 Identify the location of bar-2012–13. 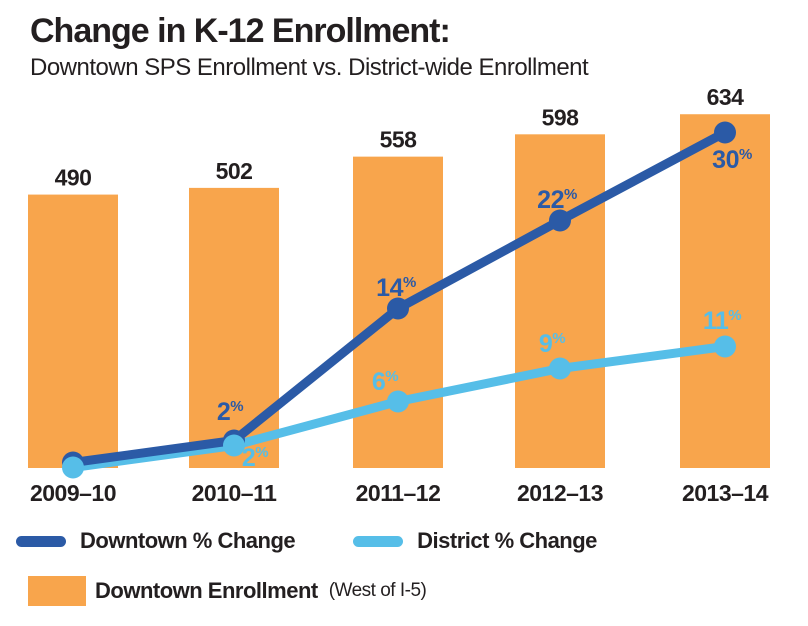
(560, 301).